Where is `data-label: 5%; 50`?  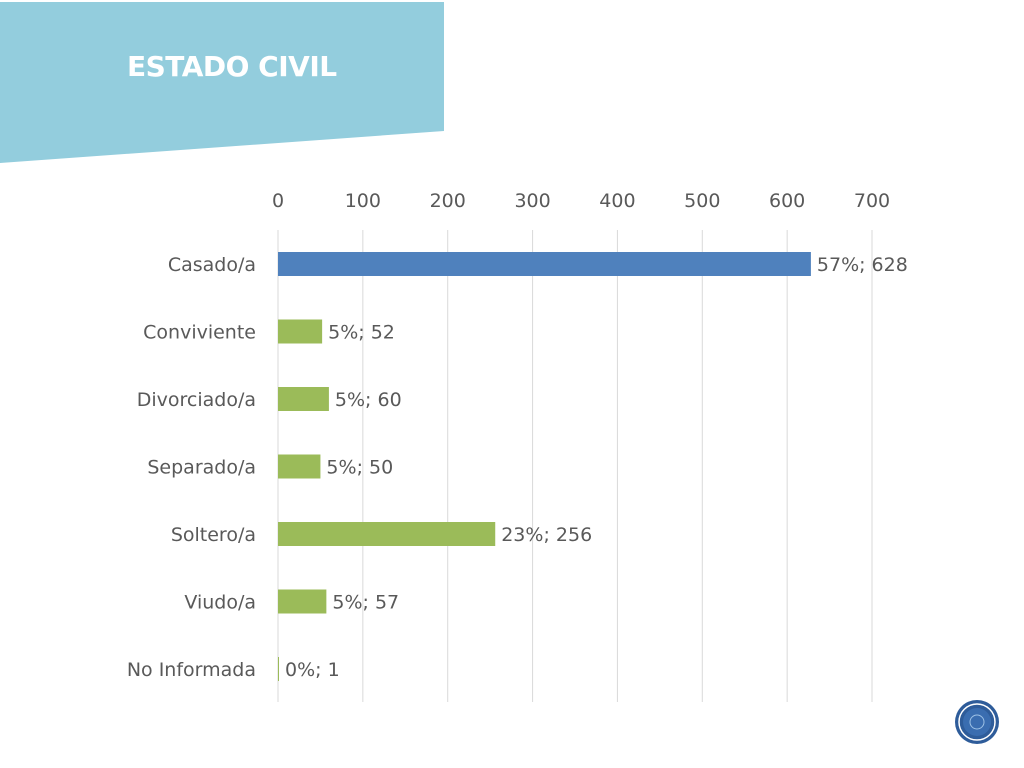
data-label: 5%; 50 is located at coordinates (359, 468).